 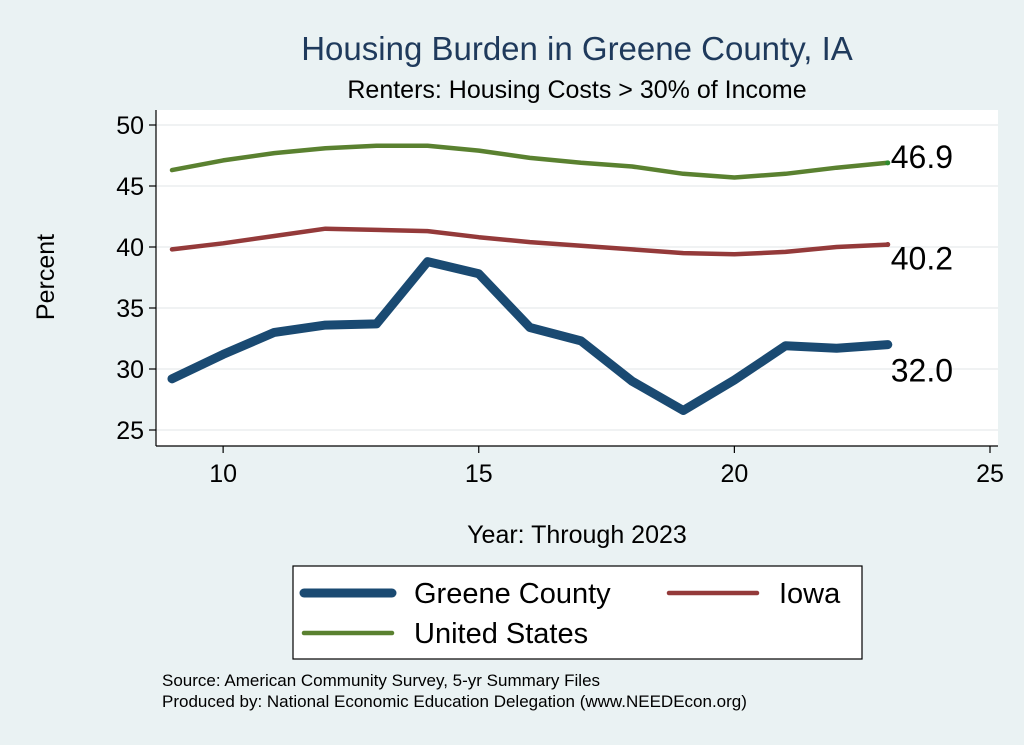 I want to click on x-tick-label: 20, so click(x=734, y=474).